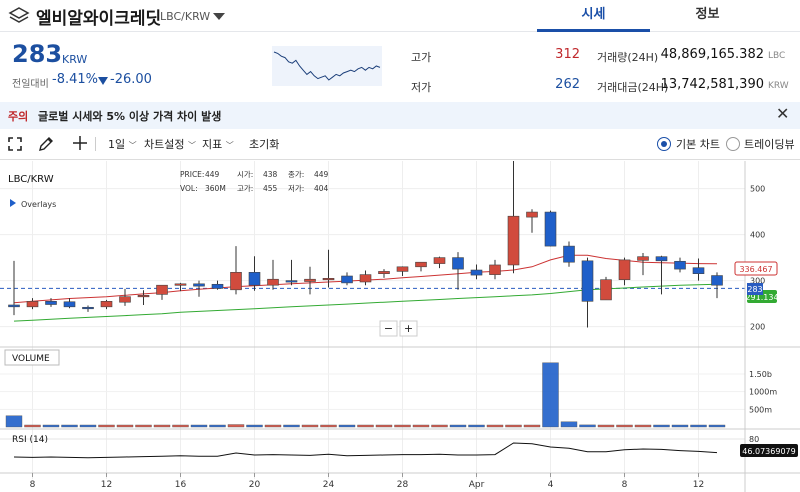 This screenshot has height=492, width=800. Describe the element at coordinates (99, 19) in the screenshot. I see `coin-name: 엘비알와이크레딧` at that location.